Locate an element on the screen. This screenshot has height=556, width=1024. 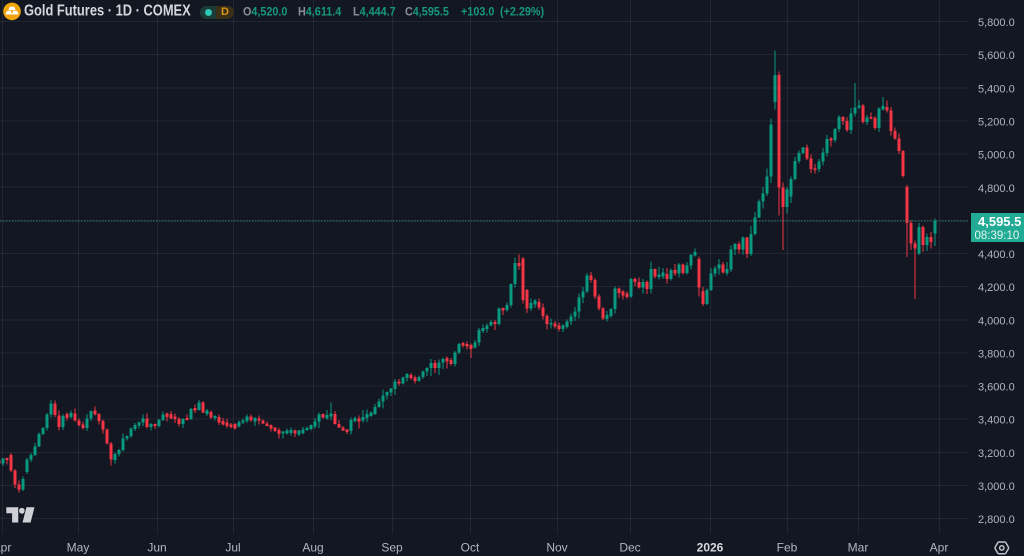
svg-text: Jun is located at coordinates (156, 548).